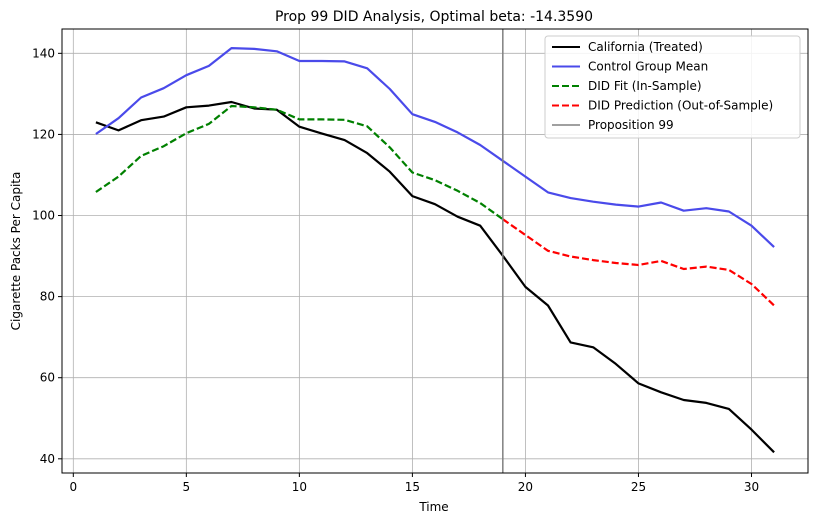  What do you see at coordinates (638, 487) in the screenshot?
I see `x-tick-label: 25` at bounding box center [638, 487].